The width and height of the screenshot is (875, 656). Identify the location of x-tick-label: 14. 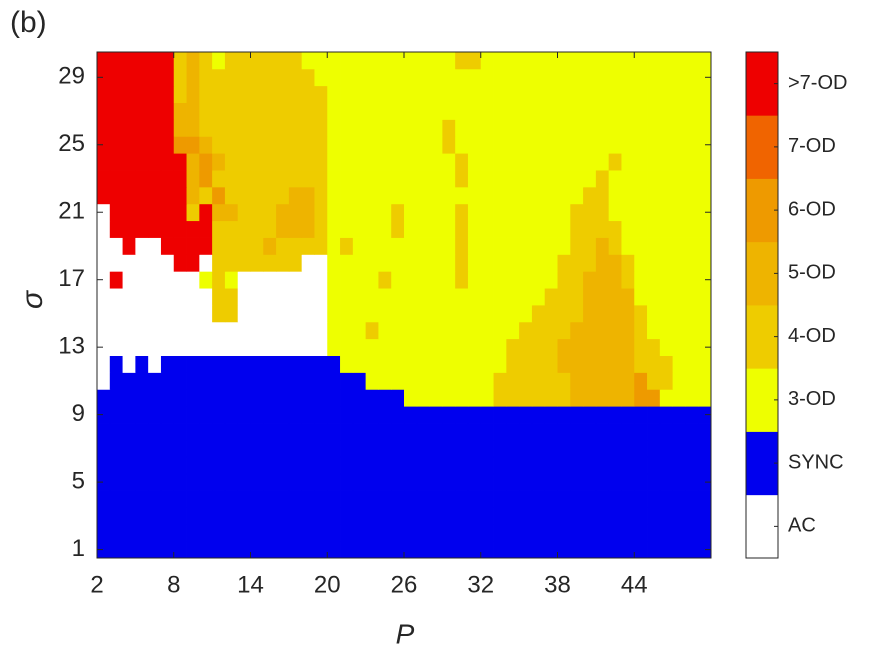
(250, 584).